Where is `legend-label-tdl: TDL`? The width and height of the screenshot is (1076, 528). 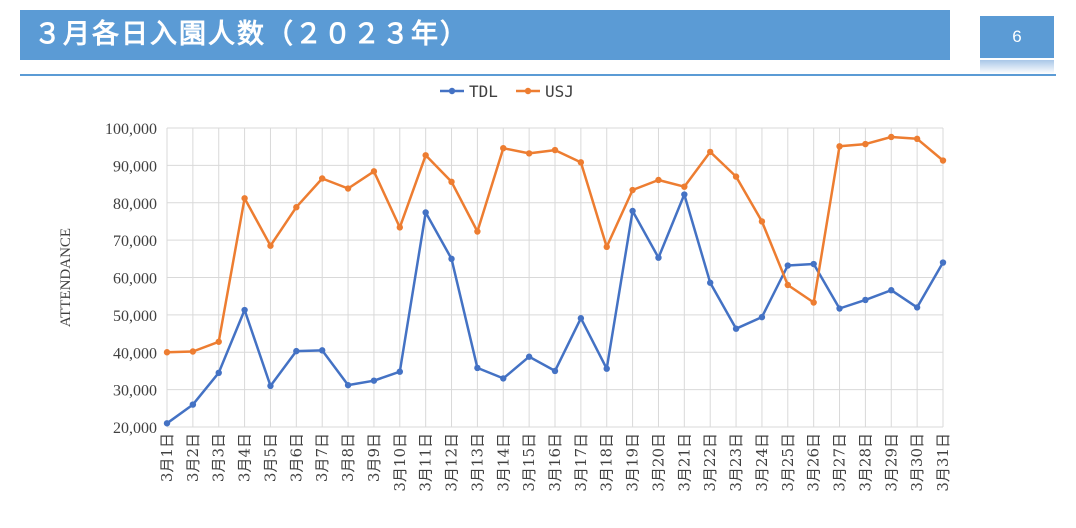 legend-label-tdl: TDL is located at coordinates (483, 91).